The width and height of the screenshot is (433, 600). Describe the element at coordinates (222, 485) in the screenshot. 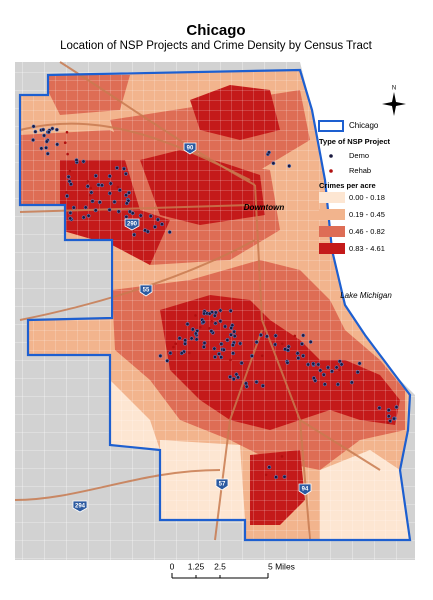

I see `highway-label: 57` at that location.